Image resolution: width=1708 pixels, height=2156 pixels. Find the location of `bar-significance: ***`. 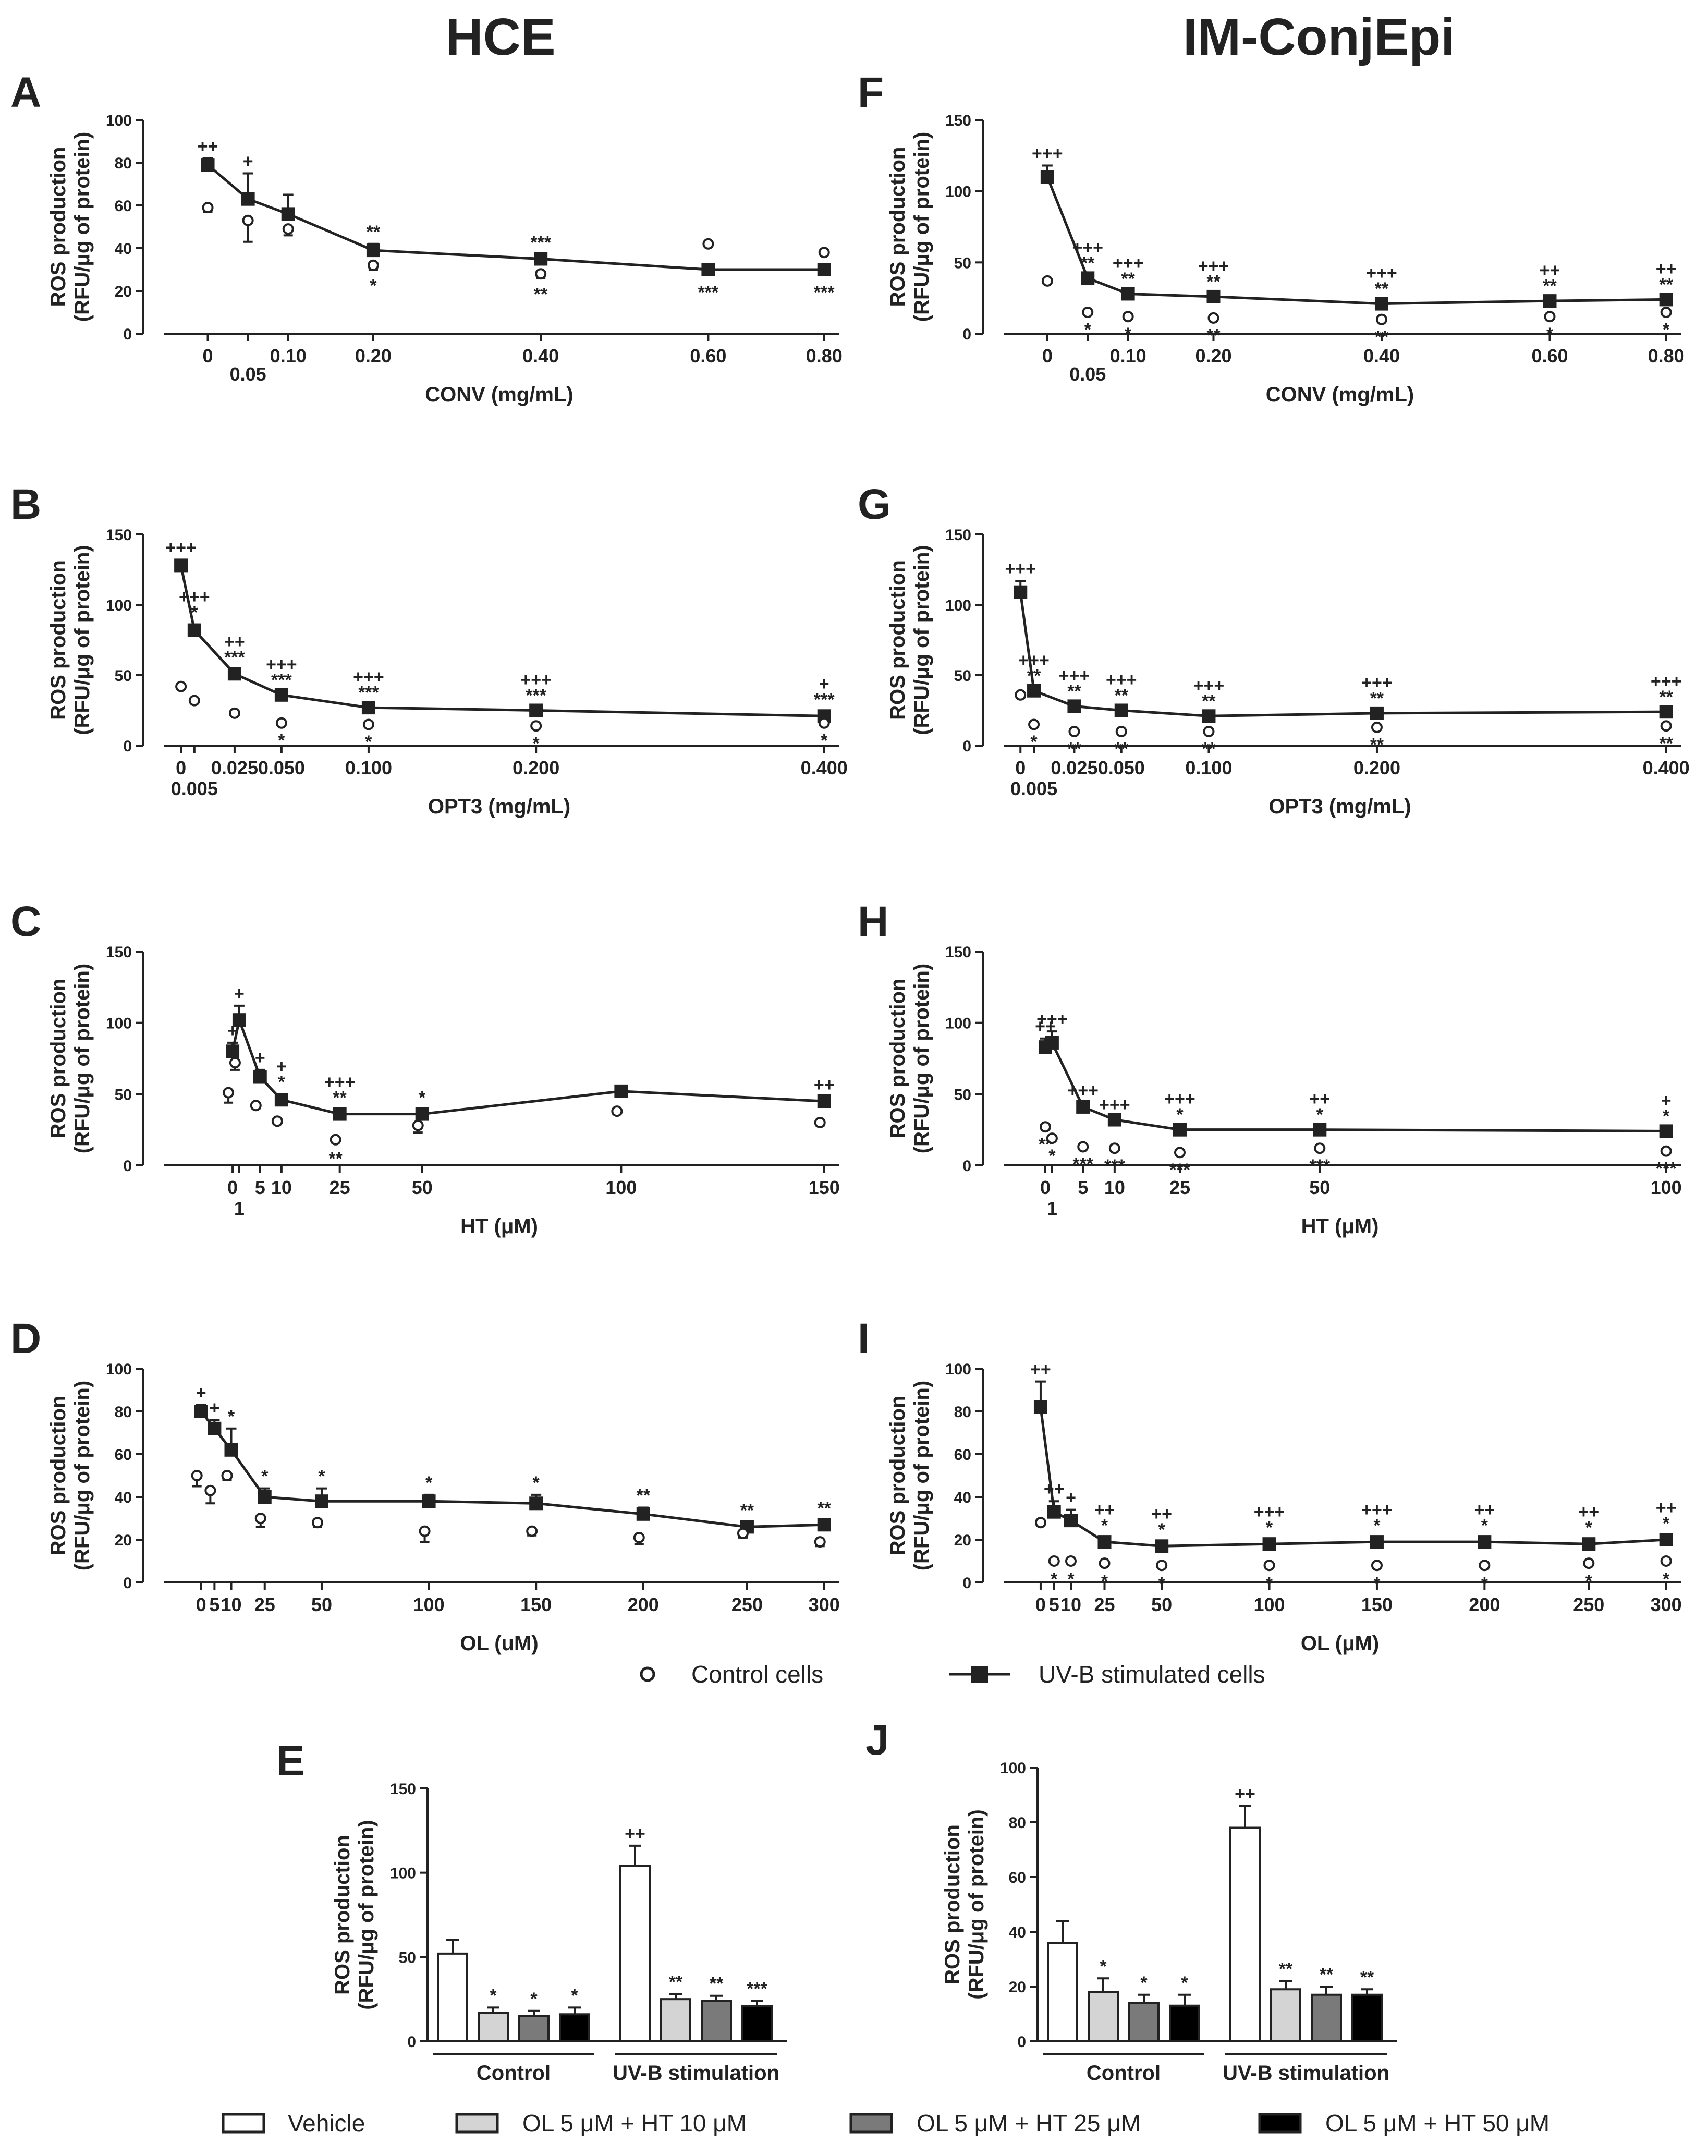

bar-significance: *** is located at coordinates (757, 1989).